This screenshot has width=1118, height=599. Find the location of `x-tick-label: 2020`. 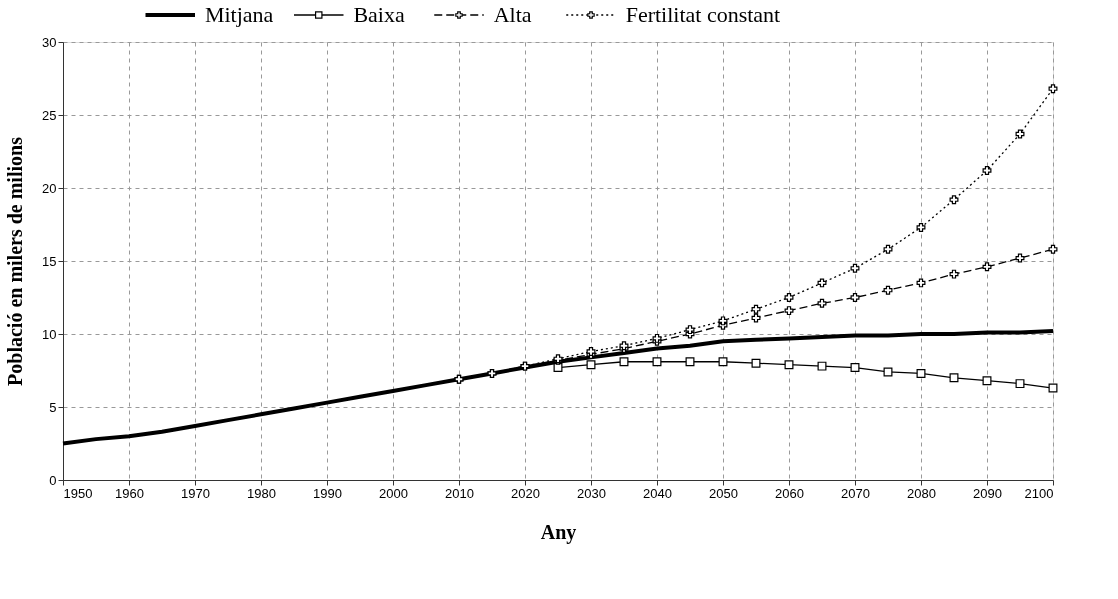

x-tick-label: 2020 is located at coordinates (525, 493).